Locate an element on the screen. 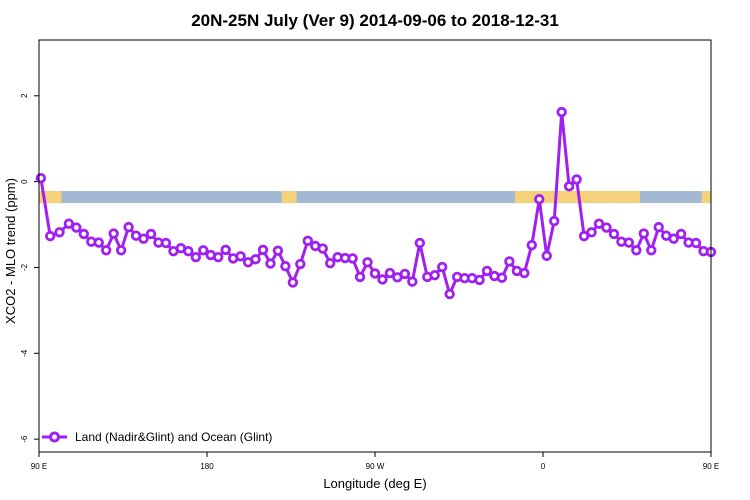  x-tick-label: 90 W is located at coordinates (375, 466).